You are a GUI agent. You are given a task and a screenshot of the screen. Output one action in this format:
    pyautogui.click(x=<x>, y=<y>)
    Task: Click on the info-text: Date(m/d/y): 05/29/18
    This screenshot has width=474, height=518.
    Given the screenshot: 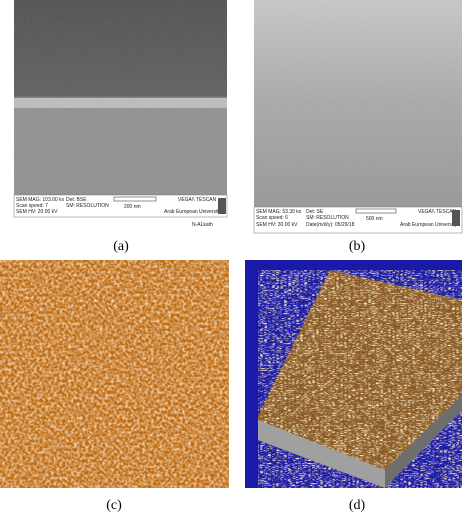 What is the action you would take?
    pyautogui.click(x=330, y=225)
    